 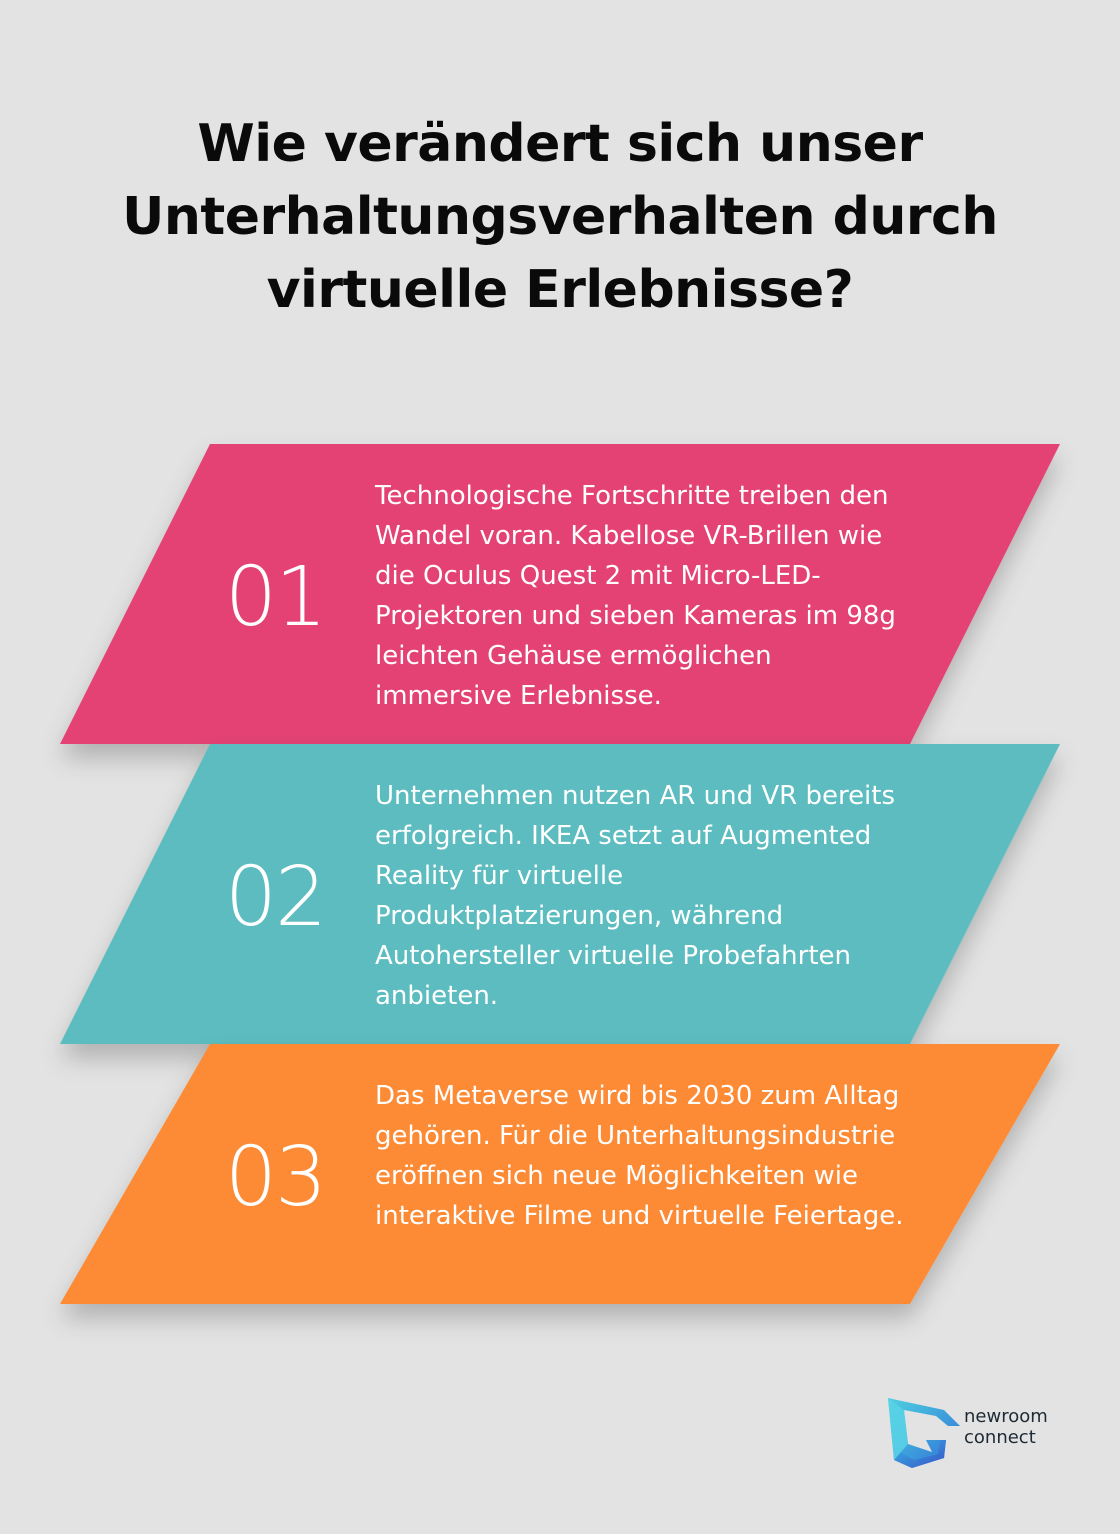 I want to click on brand-name: newroom connect, so click(x=1006, y=1427).